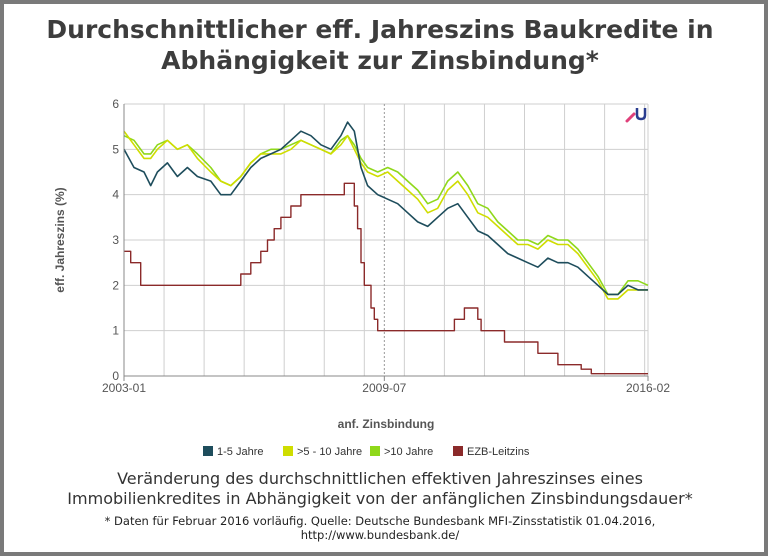  I want to click on x-tick-label: 2003-01, so click(124, 388).